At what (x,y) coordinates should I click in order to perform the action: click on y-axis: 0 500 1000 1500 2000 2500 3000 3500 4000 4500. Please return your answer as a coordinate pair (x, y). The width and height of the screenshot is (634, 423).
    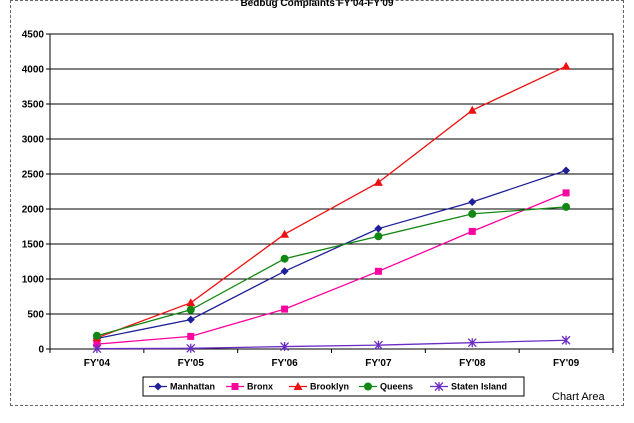
    Looking at the image, I should click on (36, 193).